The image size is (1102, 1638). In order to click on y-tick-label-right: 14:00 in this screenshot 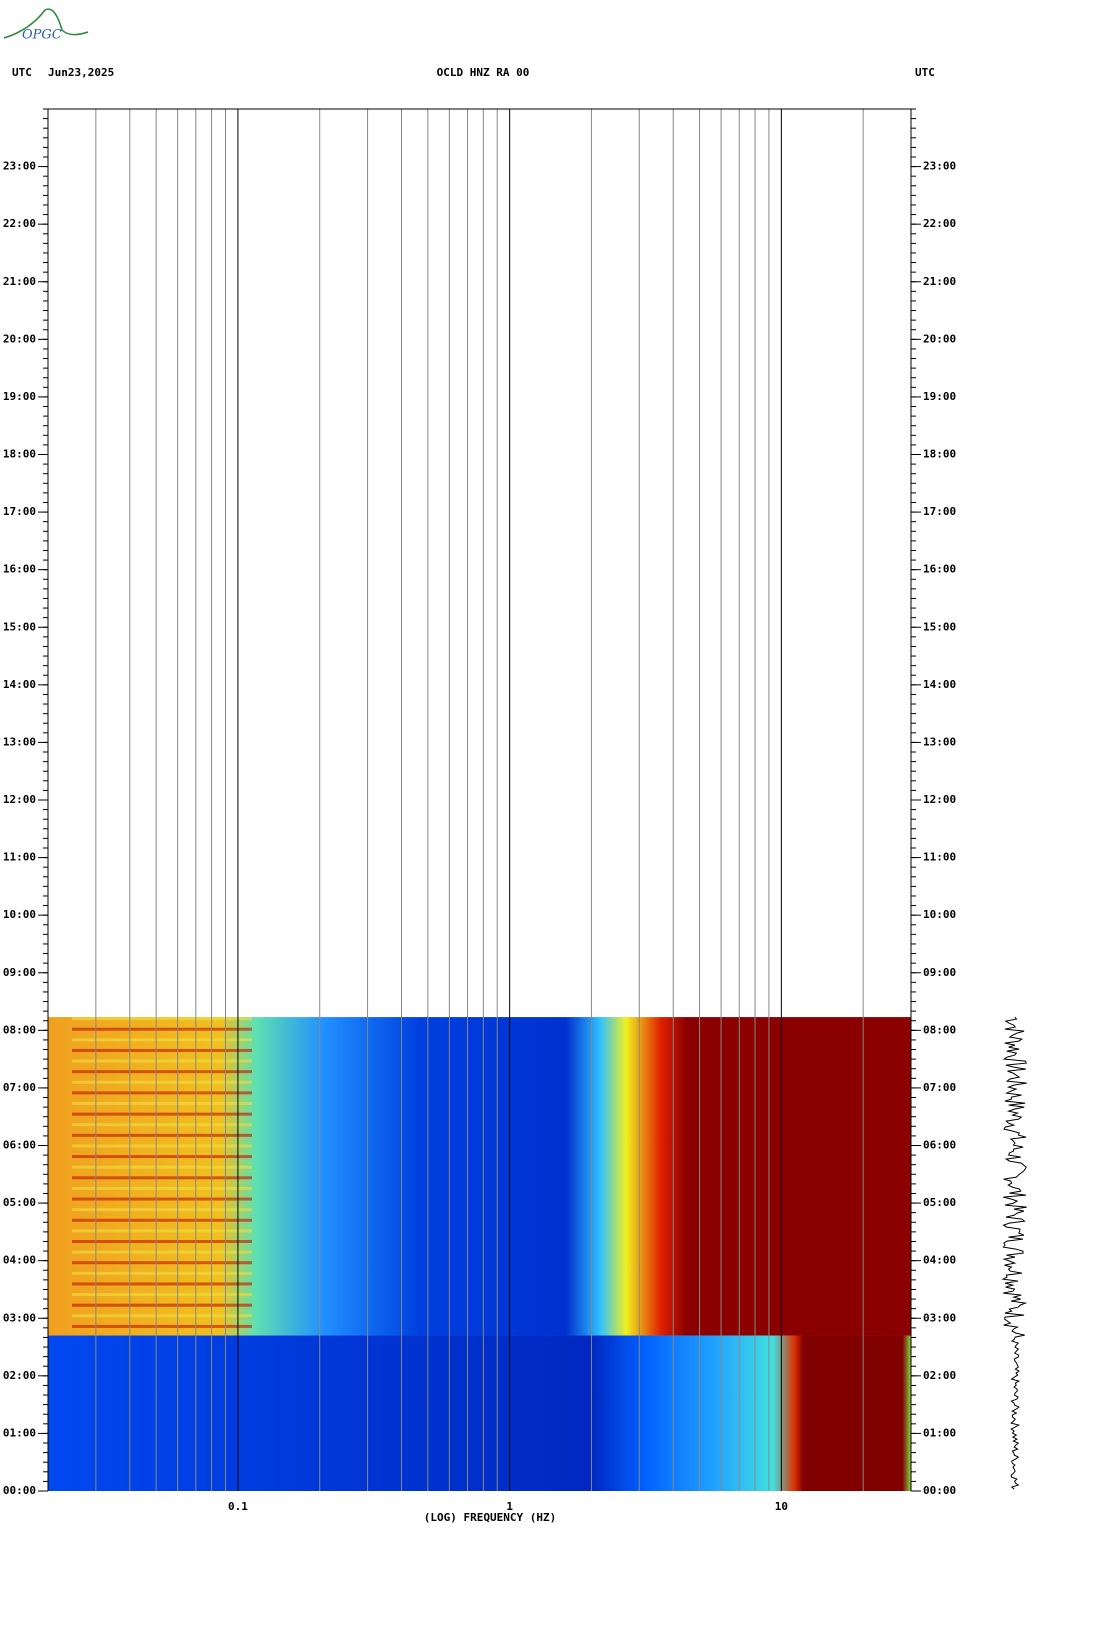, I will do `click(939, 684)`.